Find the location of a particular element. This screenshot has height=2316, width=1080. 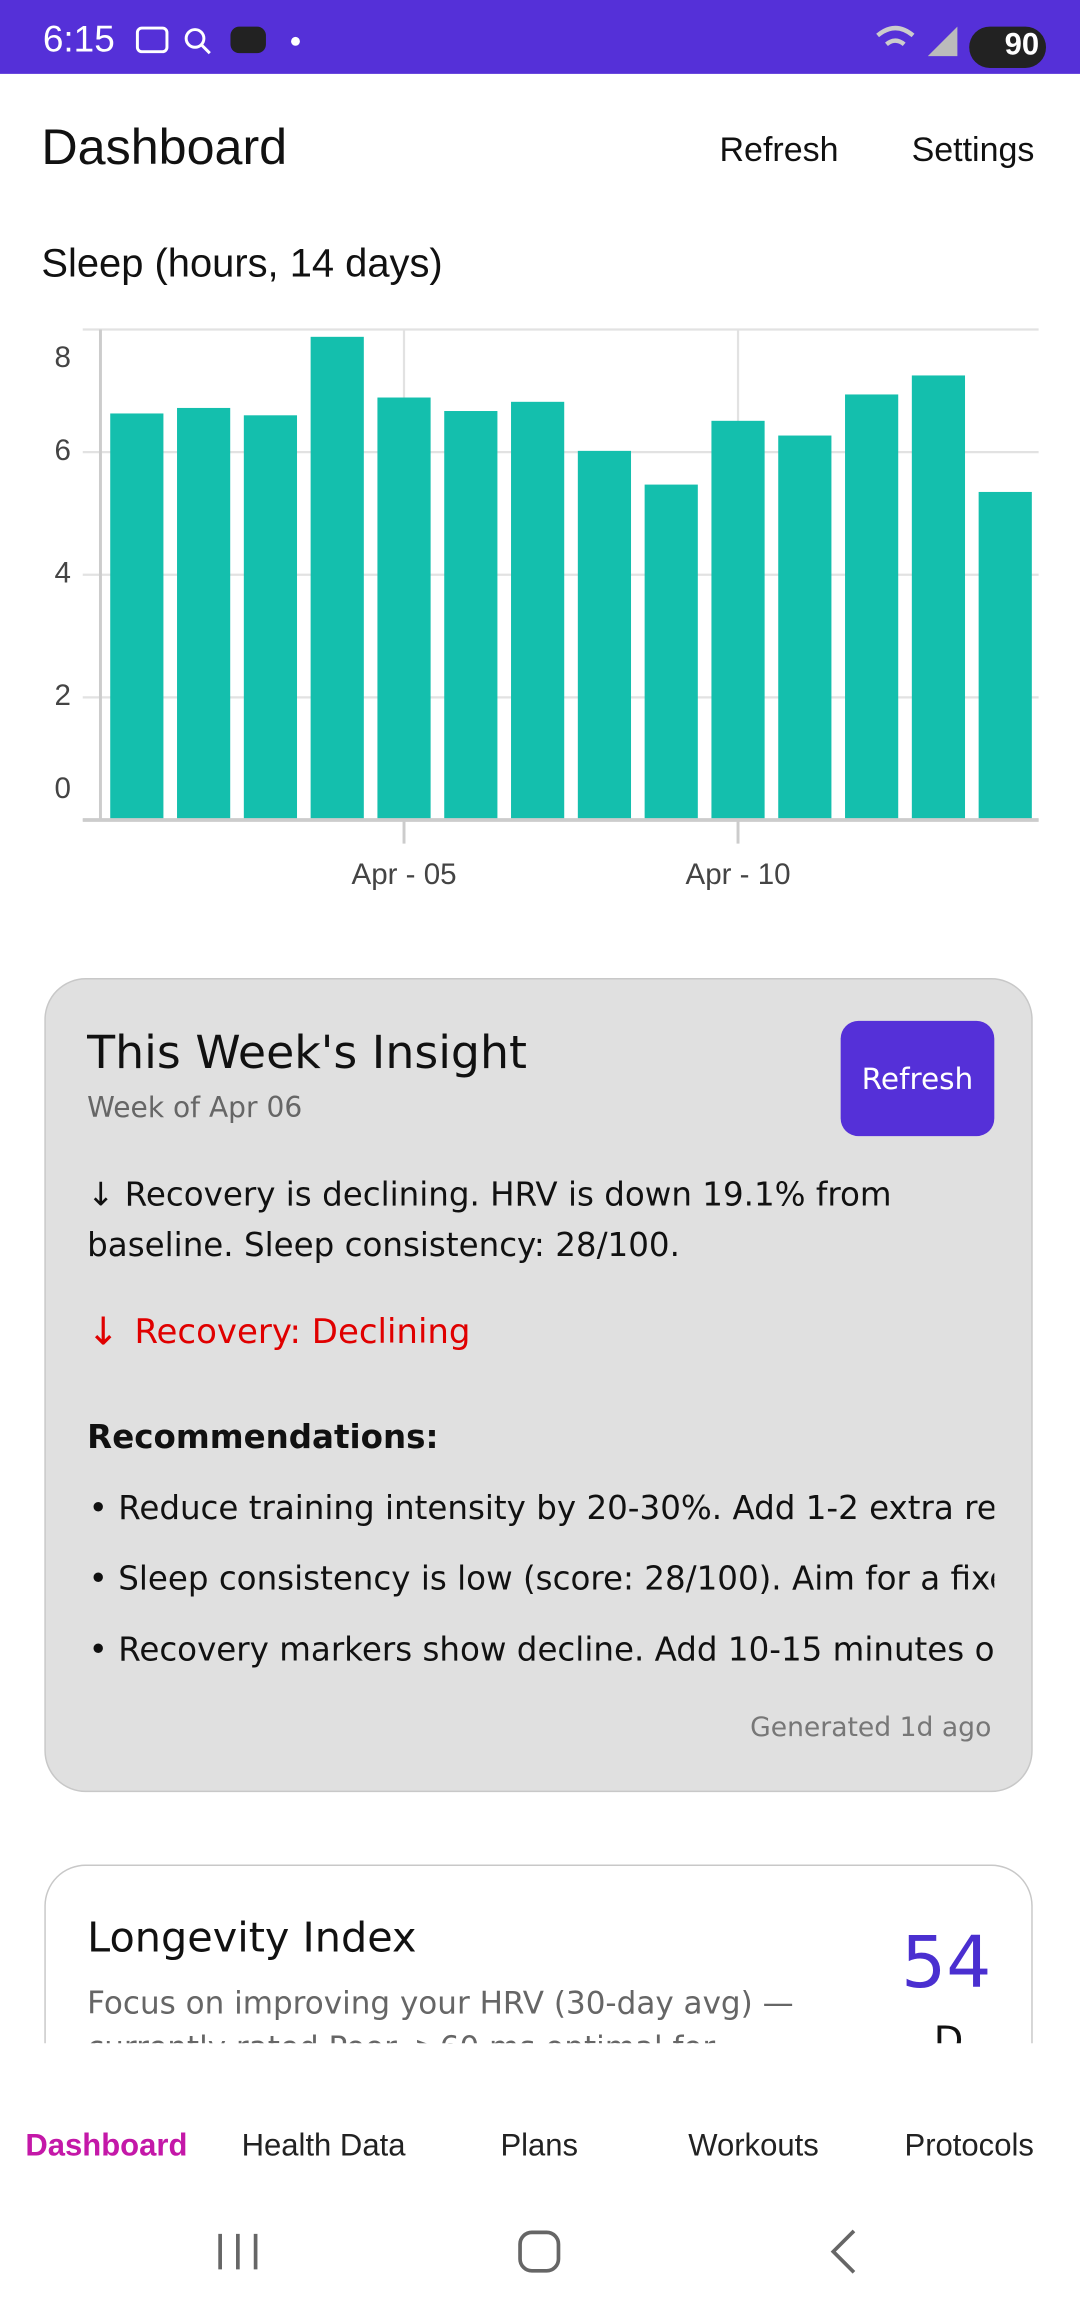

system-nav is located at coordinates (537, 2251).